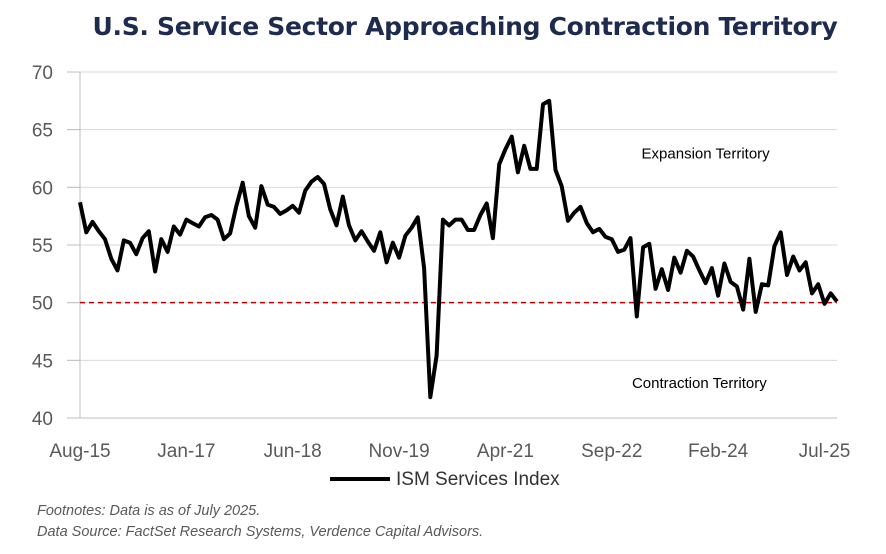 The height and width of the screenshot is (554, 886). I want to click on x-tick-label-Jun-18: Jun-18, so click(293, 451).